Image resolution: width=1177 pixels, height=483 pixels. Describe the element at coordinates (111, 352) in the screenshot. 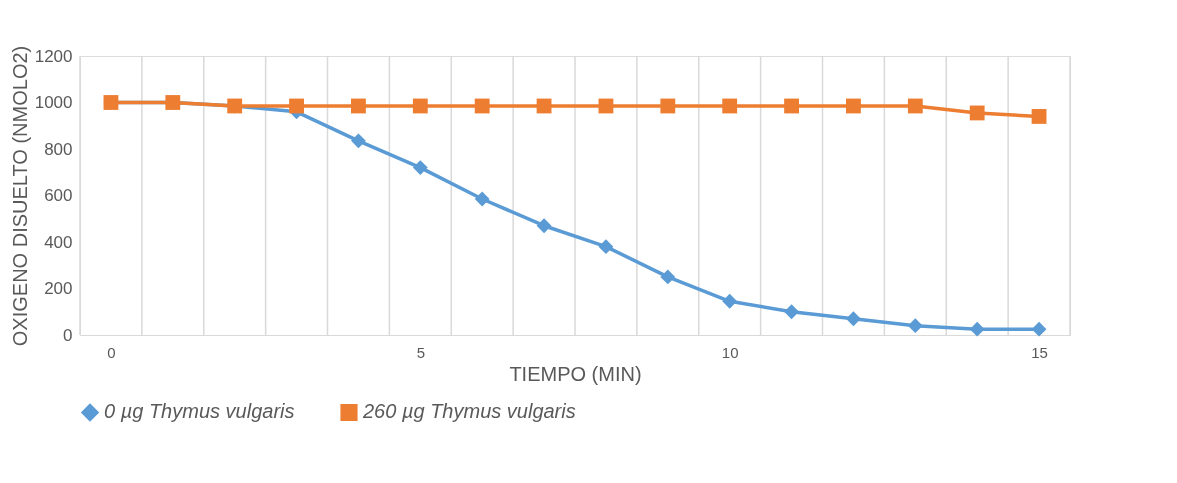

I see `x-tick-label: 0` at that location.